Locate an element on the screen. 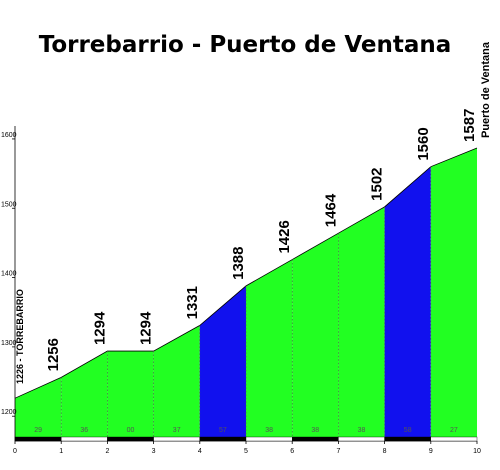 This screenshot has width=500, height=470. elevation-label-km-8: 1502 is located at coordinates (377, 183).